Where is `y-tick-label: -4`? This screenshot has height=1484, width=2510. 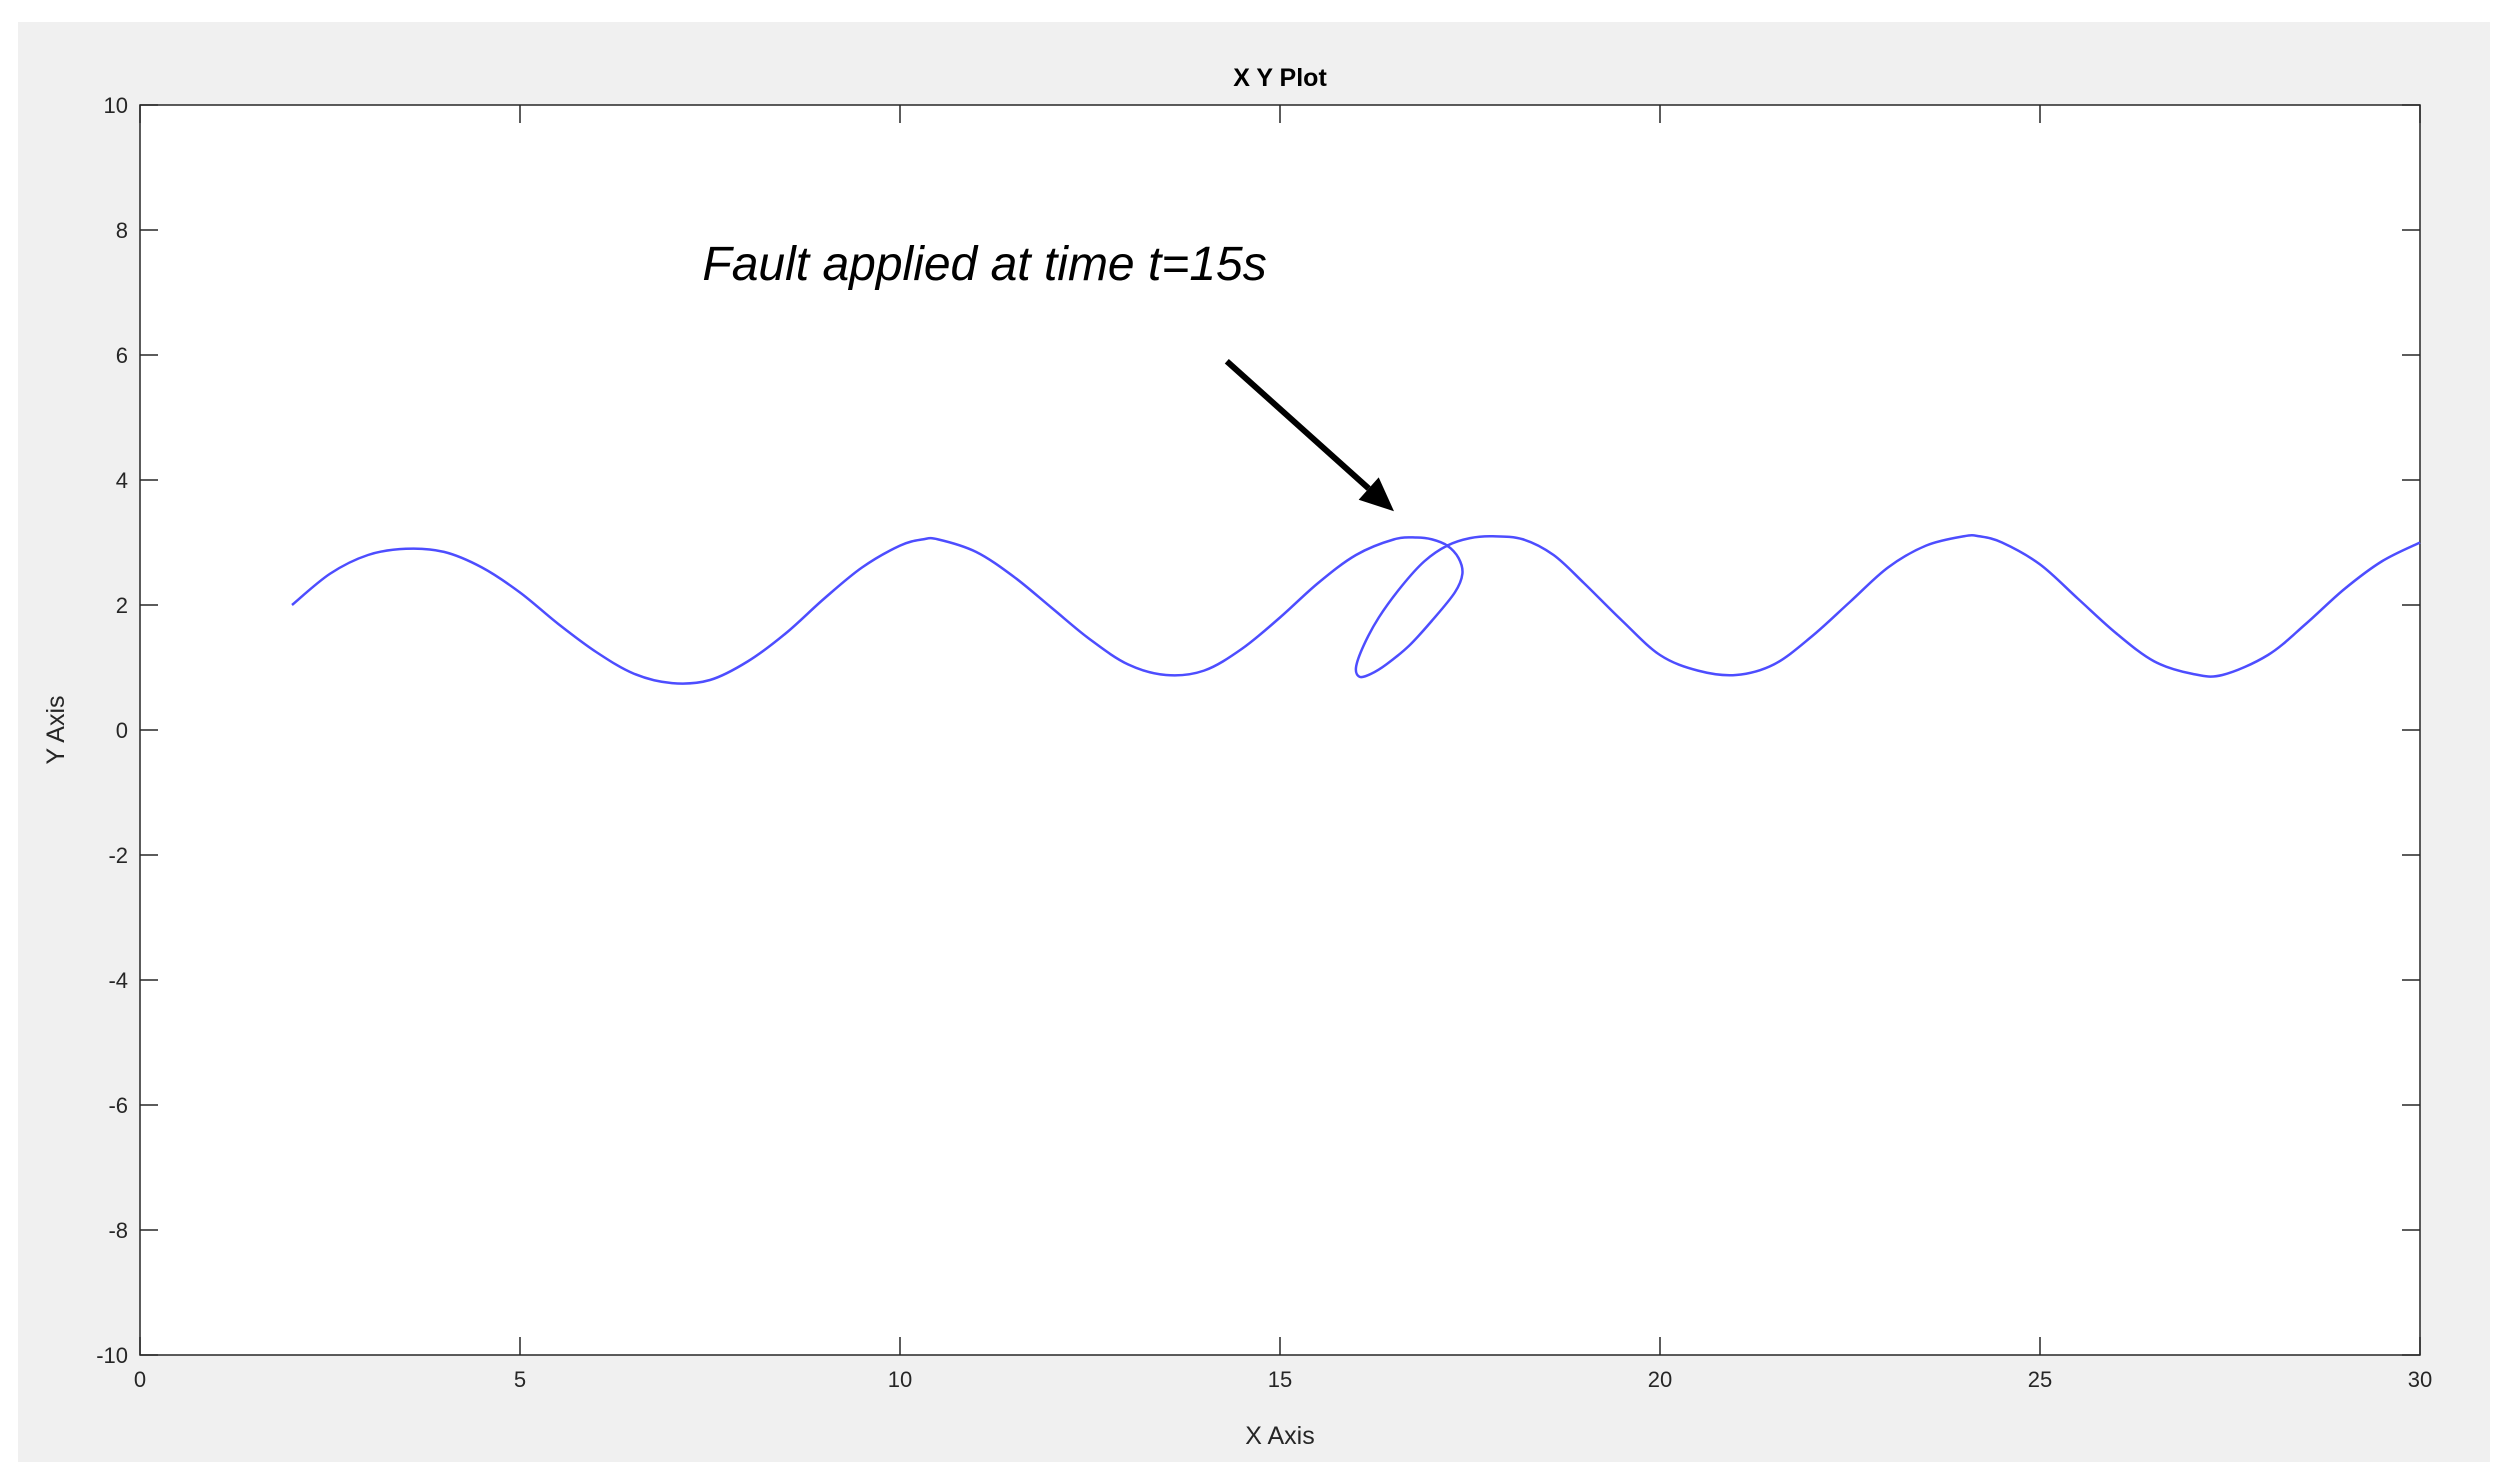
y-tick-label: -4 is located at coordinates (118, 980).